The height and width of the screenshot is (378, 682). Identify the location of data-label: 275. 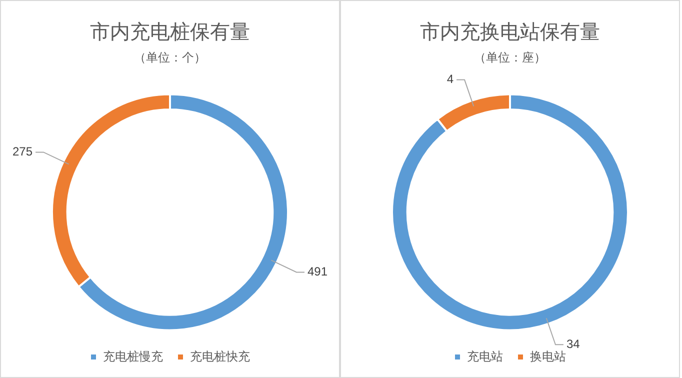
(22, 151).